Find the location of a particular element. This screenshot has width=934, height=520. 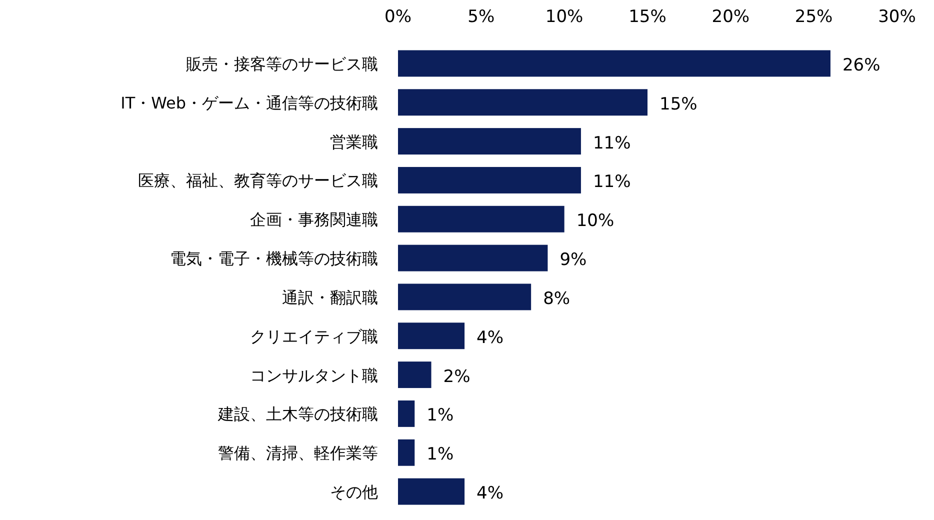

data-label: 10% is located at coordinates (595, 221).